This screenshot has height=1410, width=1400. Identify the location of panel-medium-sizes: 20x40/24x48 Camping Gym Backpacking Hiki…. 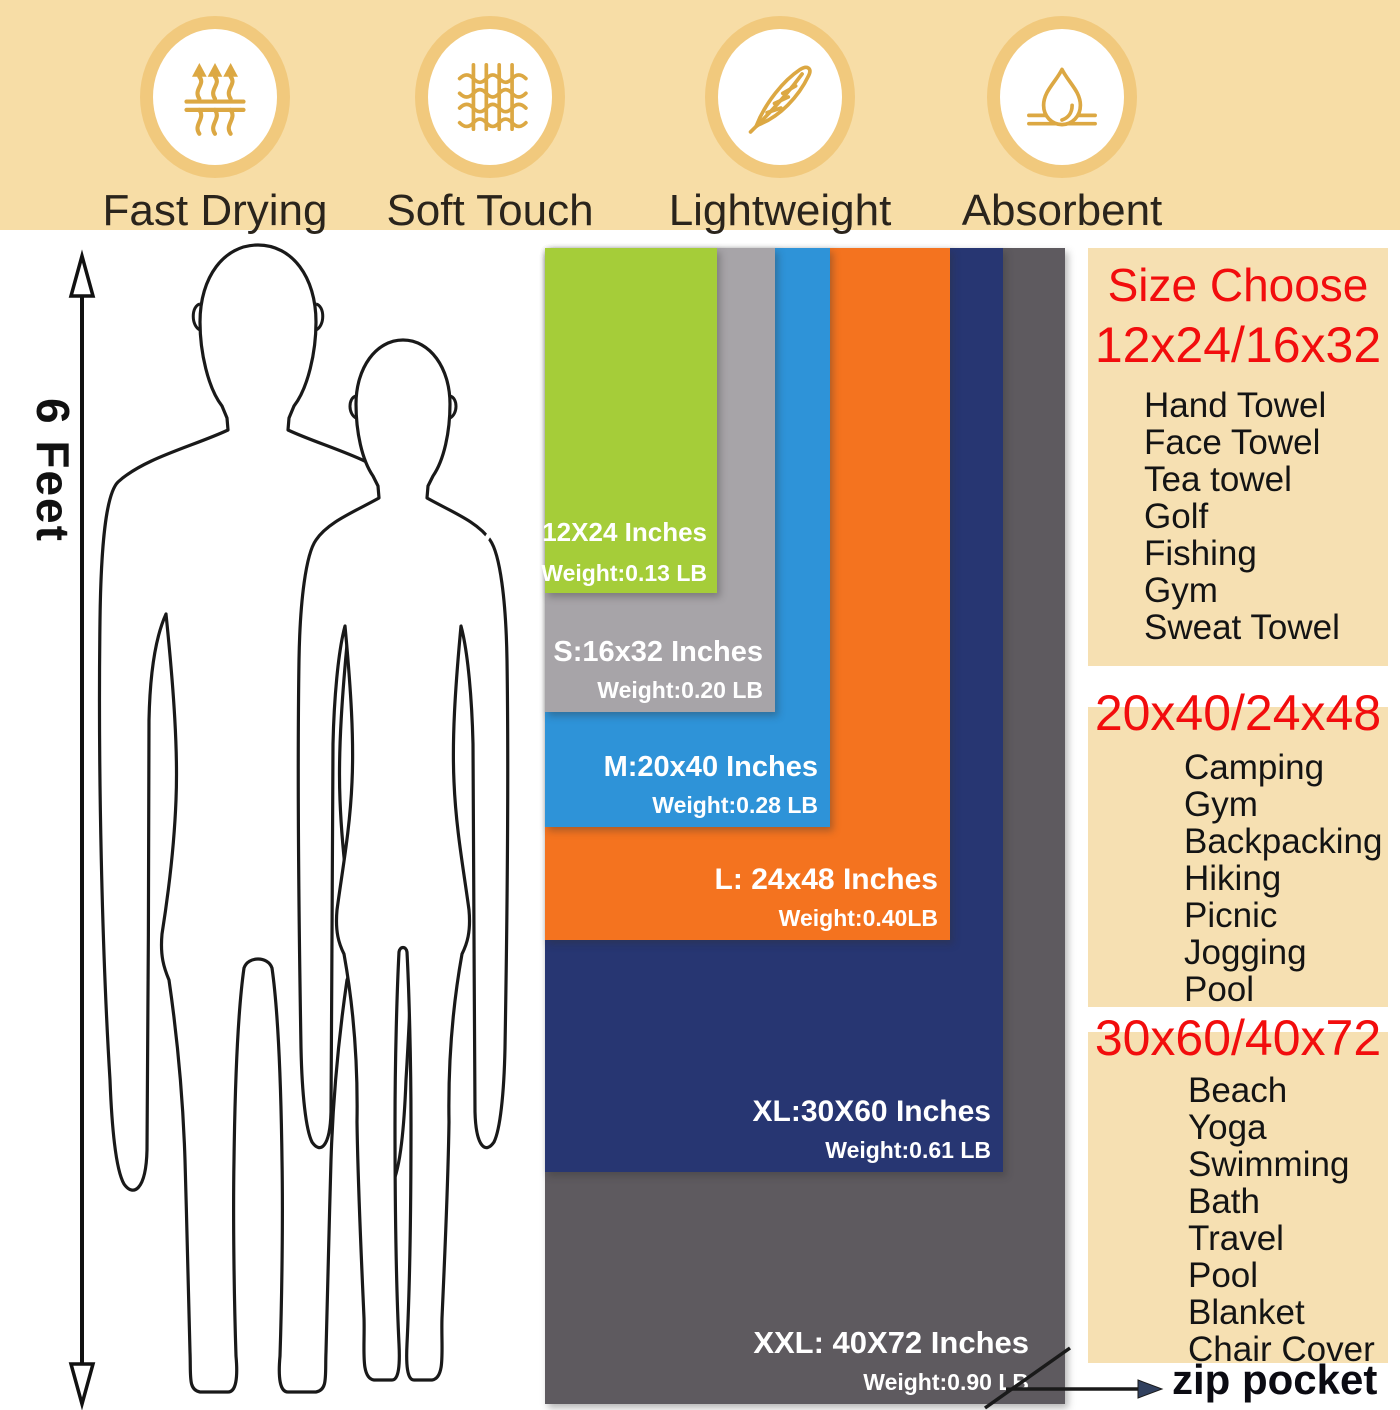
(1238, 847).